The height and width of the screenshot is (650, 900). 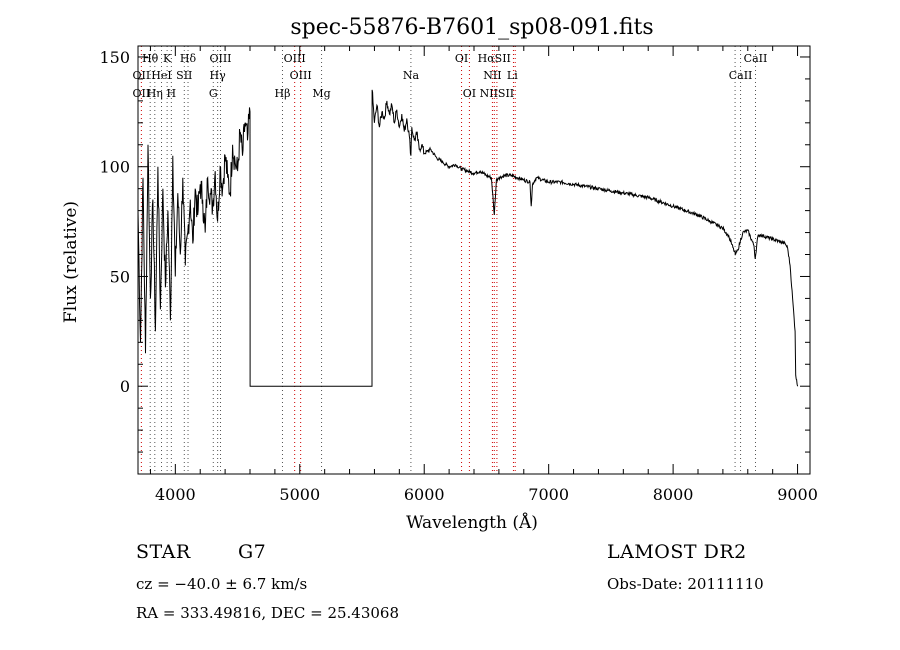 What do you see at coordinates (114, 167) in the screenshot?
I see `y-tick-label: 100` at bounding box center [114, 167].